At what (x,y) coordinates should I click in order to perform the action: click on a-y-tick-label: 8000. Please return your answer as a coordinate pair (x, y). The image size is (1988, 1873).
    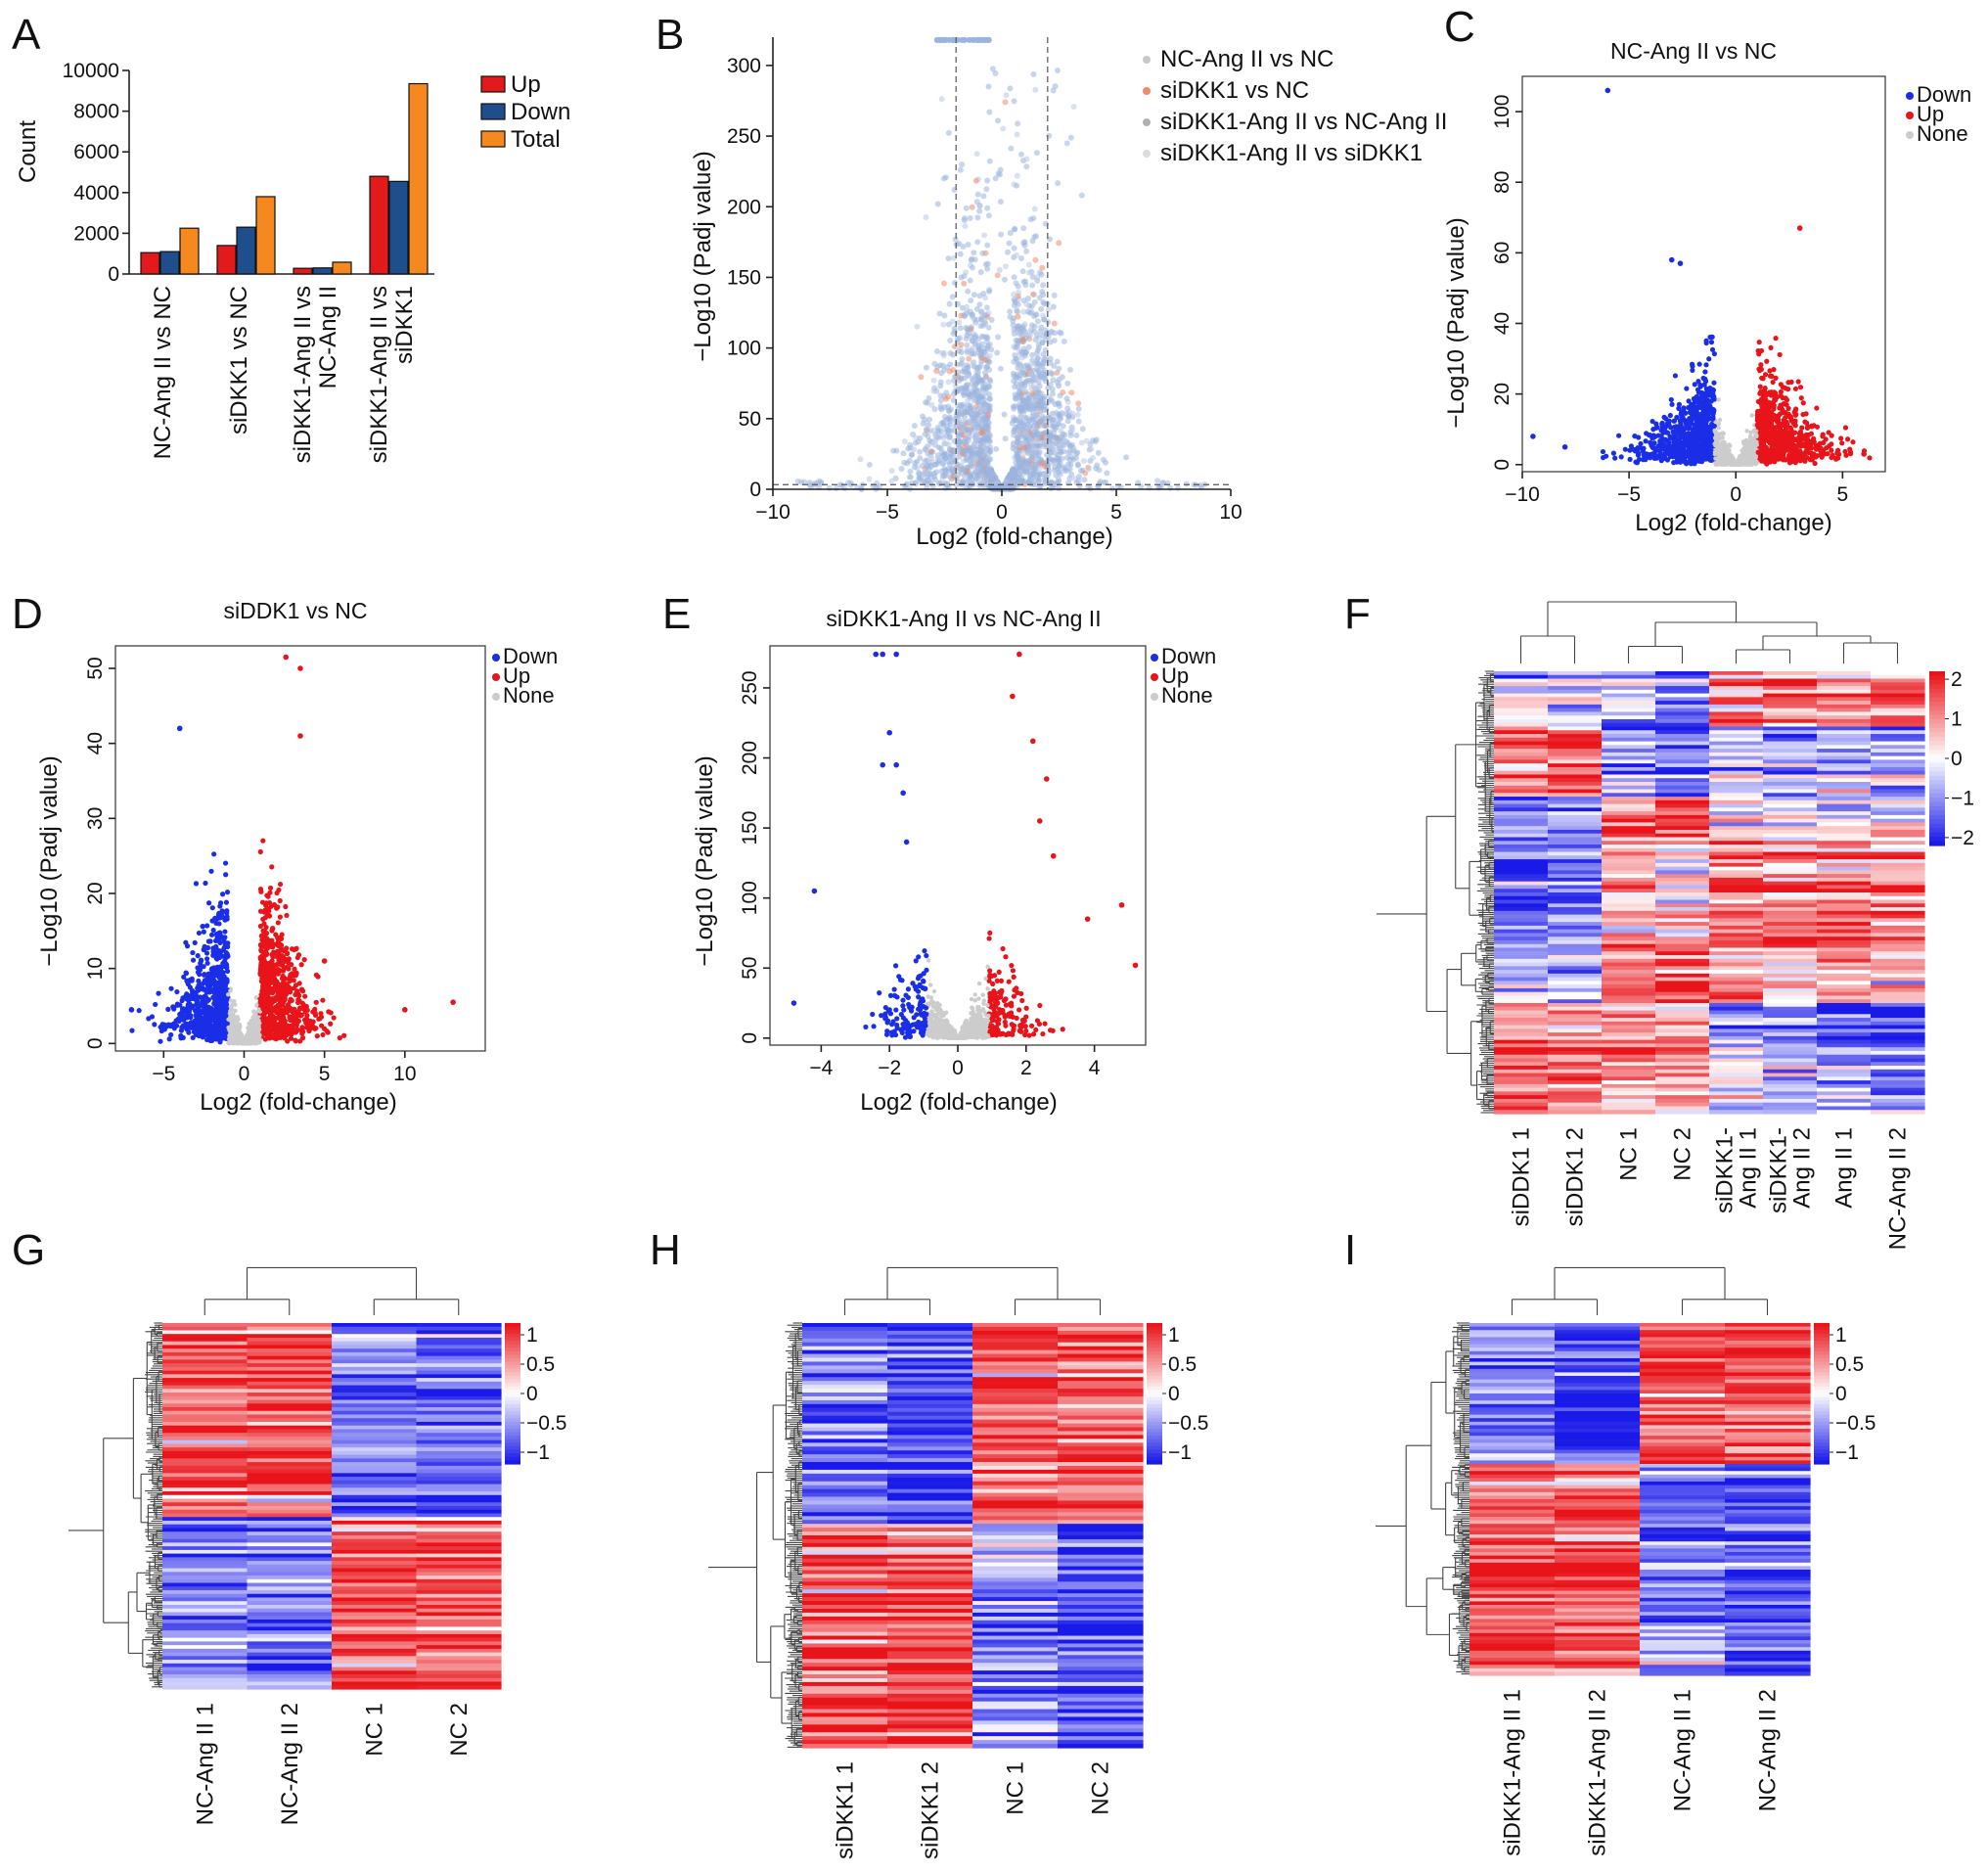
    Looking at the image, I should click on (96, 112).